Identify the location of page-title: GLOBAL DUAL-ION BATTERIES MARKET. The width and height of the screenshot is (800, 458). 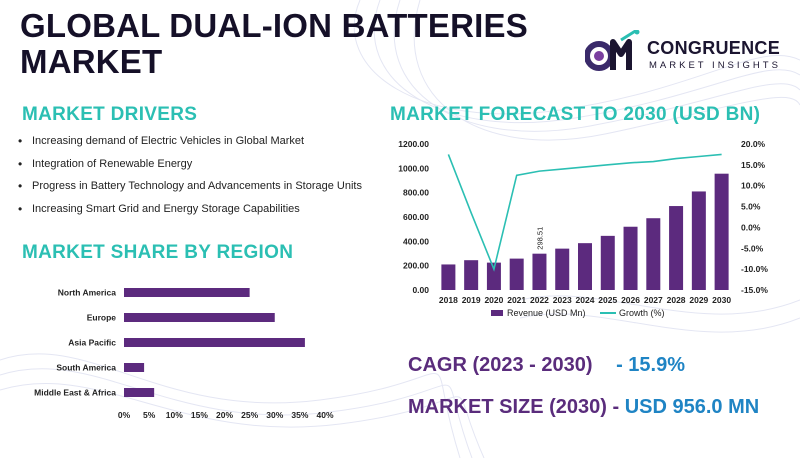
(300, 44).